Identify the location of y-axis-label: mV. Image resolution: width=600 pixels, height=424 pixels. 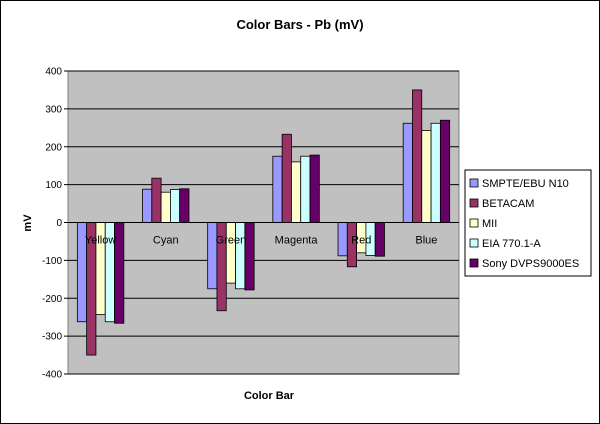
(28, 223).